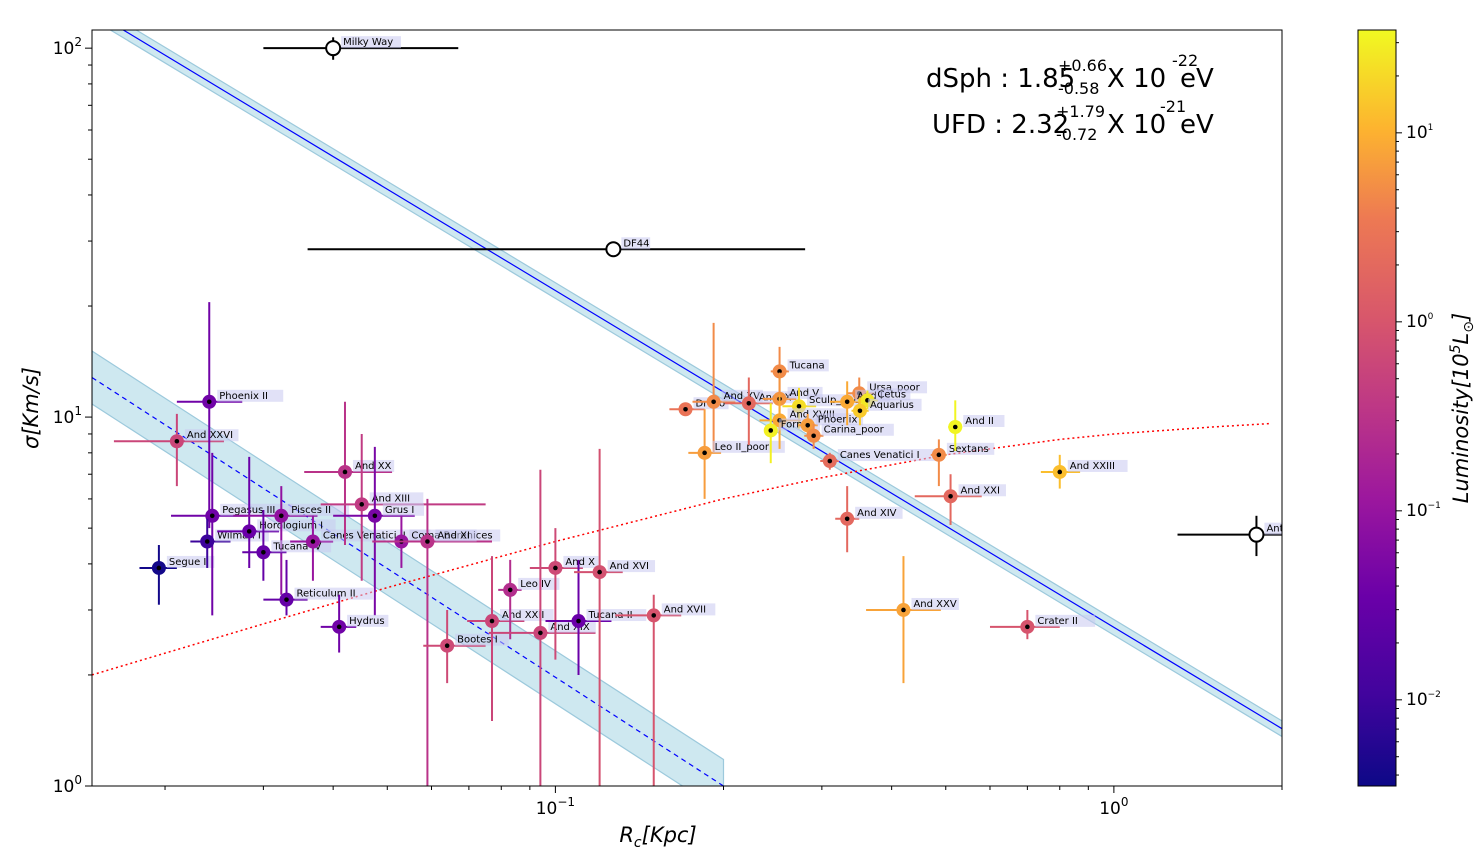 The image size is (1481, 864). I want to click on point-label: DF44, so click(636, 243).